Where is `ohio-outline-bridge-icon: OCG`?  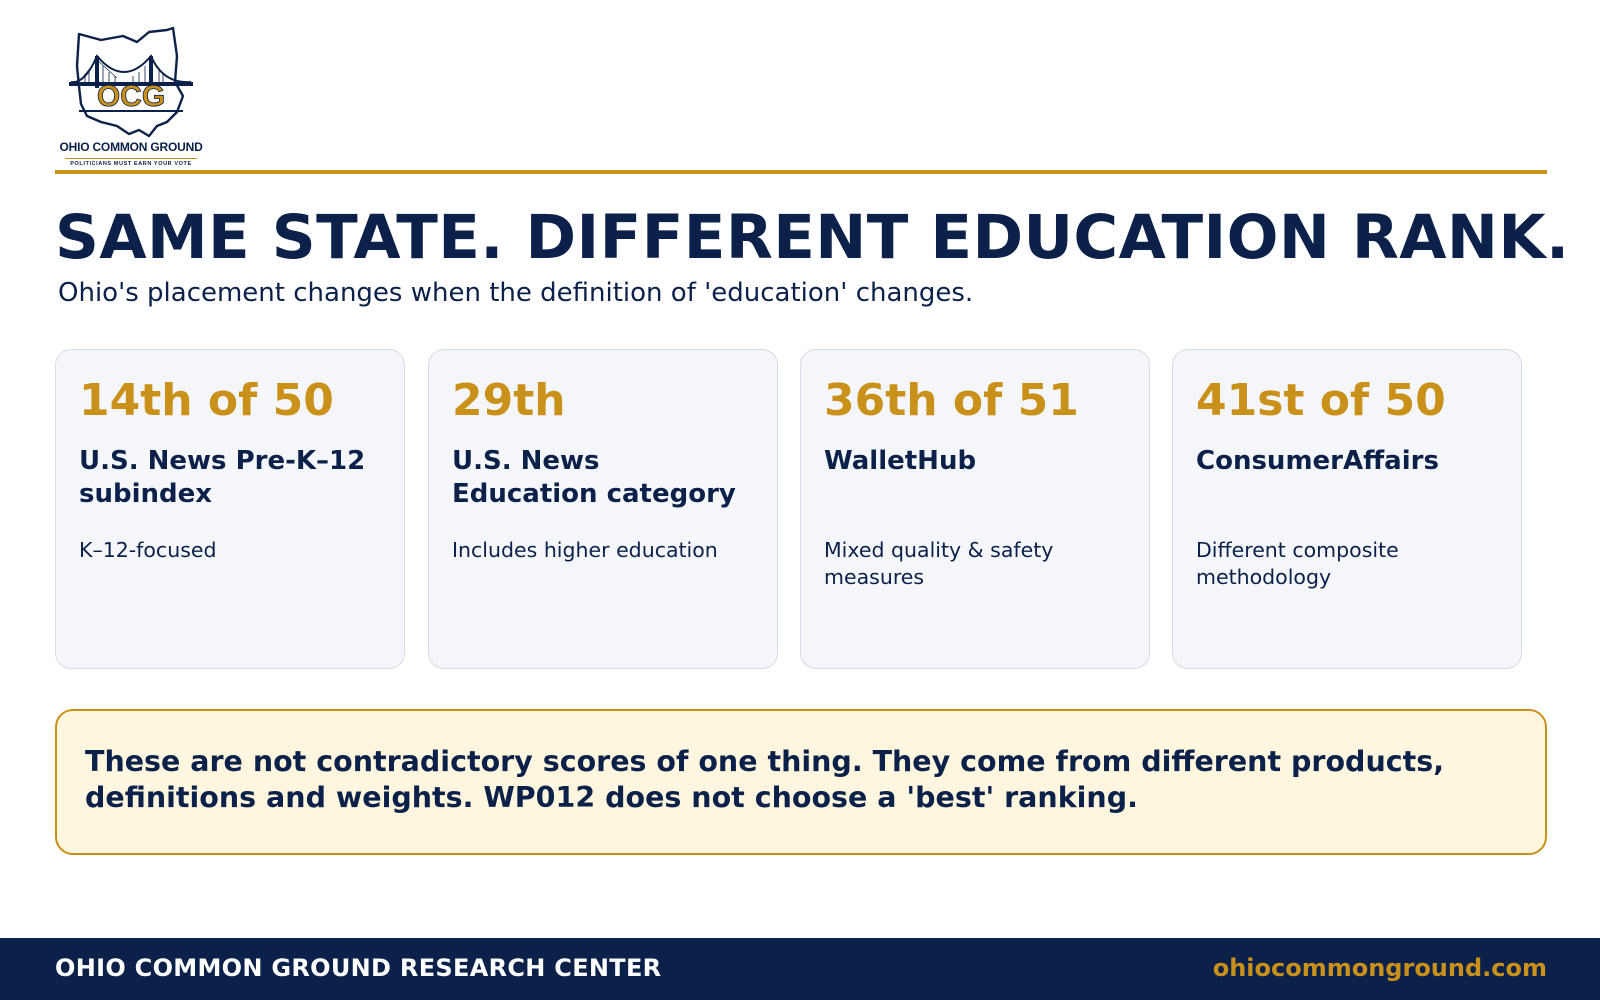 ohio-outline-bridge-icon: OCG is located at coordinates (131, 82).